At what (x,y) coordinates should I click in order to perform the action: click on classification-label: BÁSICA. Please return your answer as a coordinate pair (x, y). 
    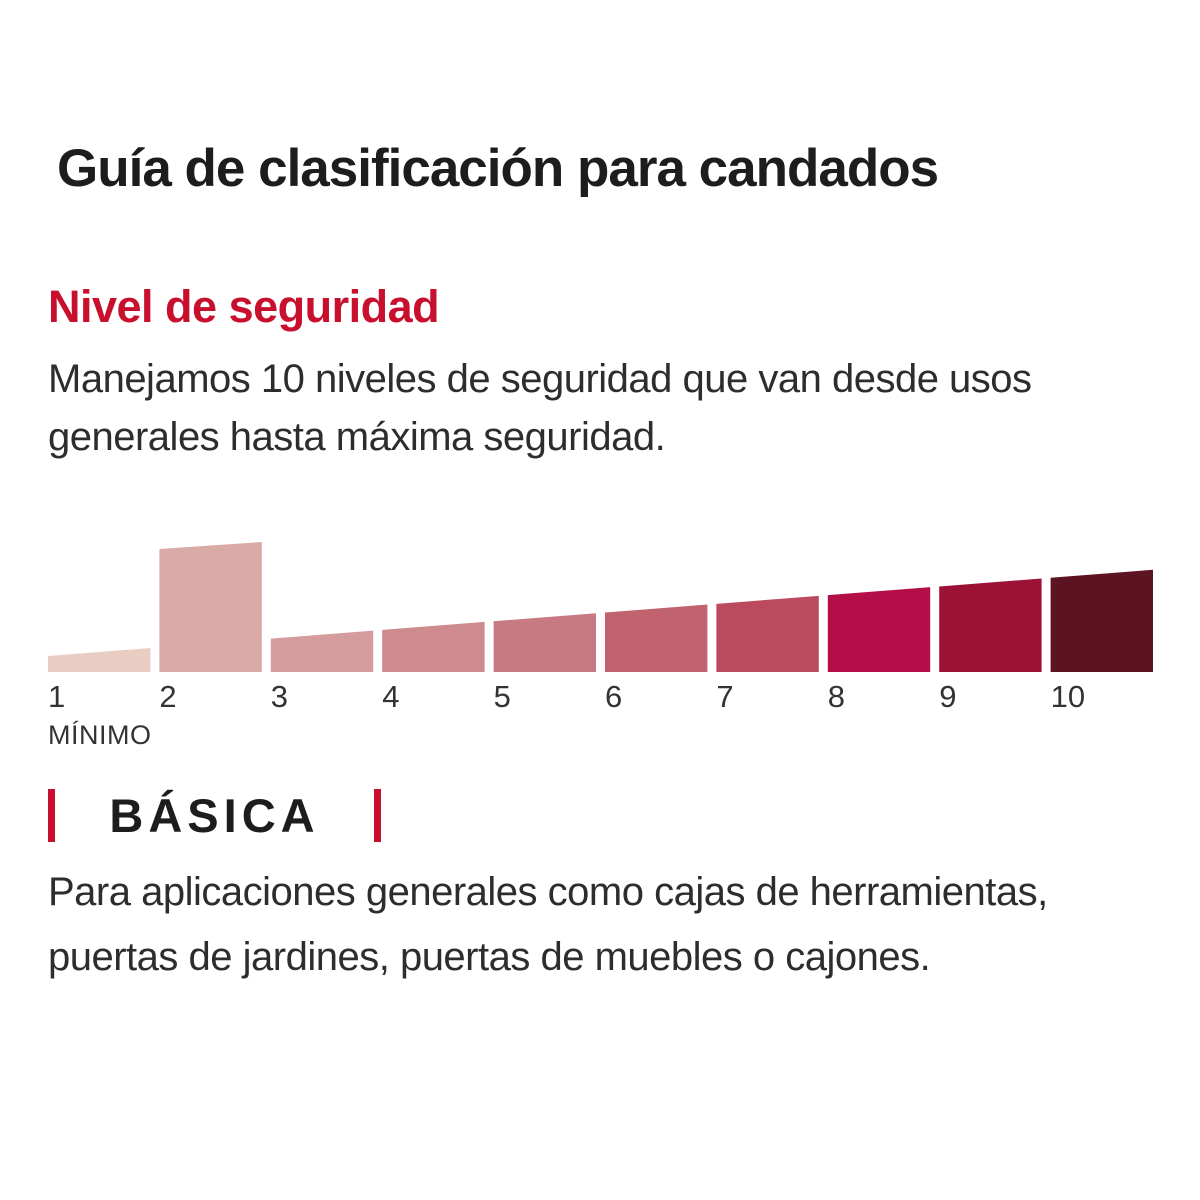
    Looking at the image, I should click on (214, 815).